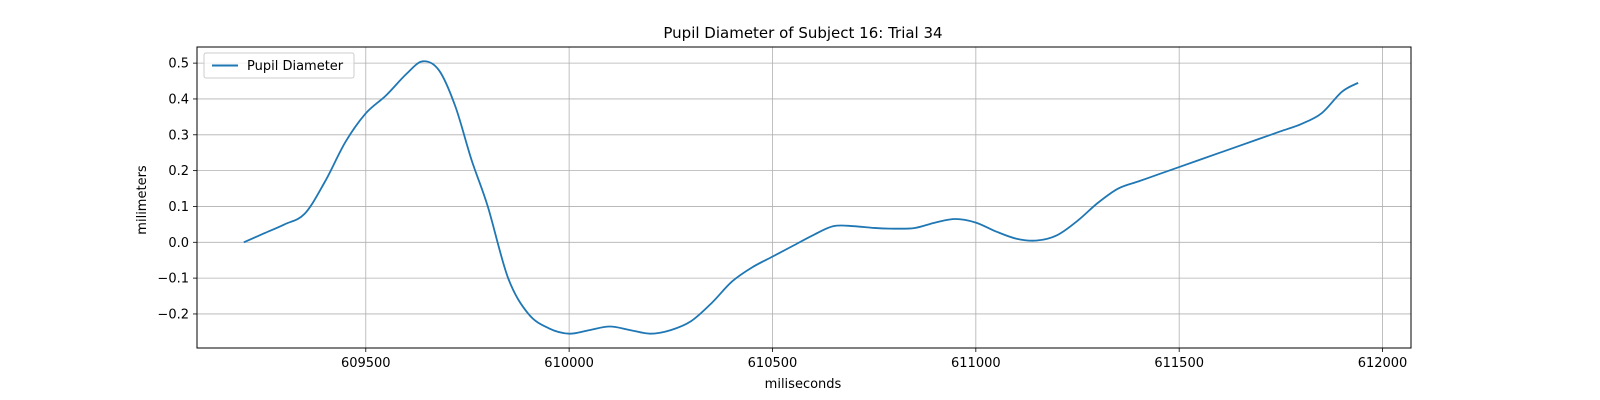  What do you see at coordinates (142, 200) in the screenshot?
I see `y-axis-label: milimeters` at bounding box center [142, 200].